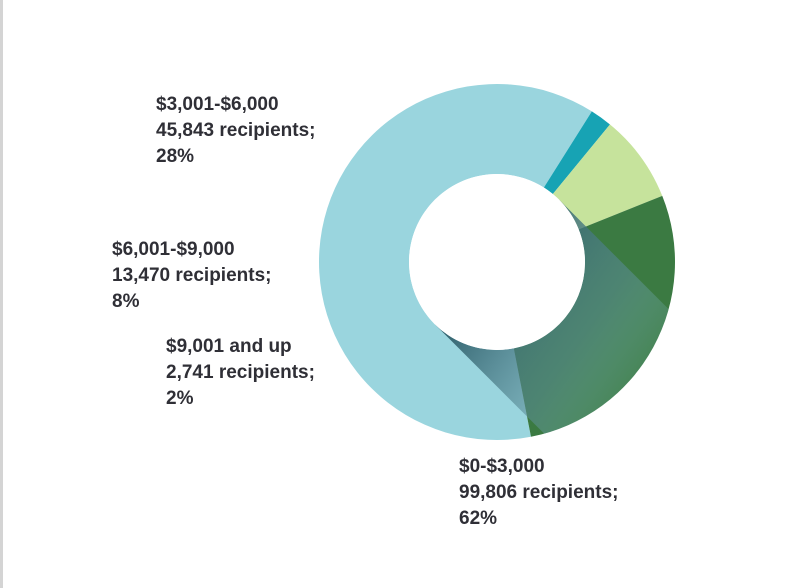  I want to click on slice-label-3001-6000: $3,001-$6,000 45,843 recipients; 28%, so click(235, 131).